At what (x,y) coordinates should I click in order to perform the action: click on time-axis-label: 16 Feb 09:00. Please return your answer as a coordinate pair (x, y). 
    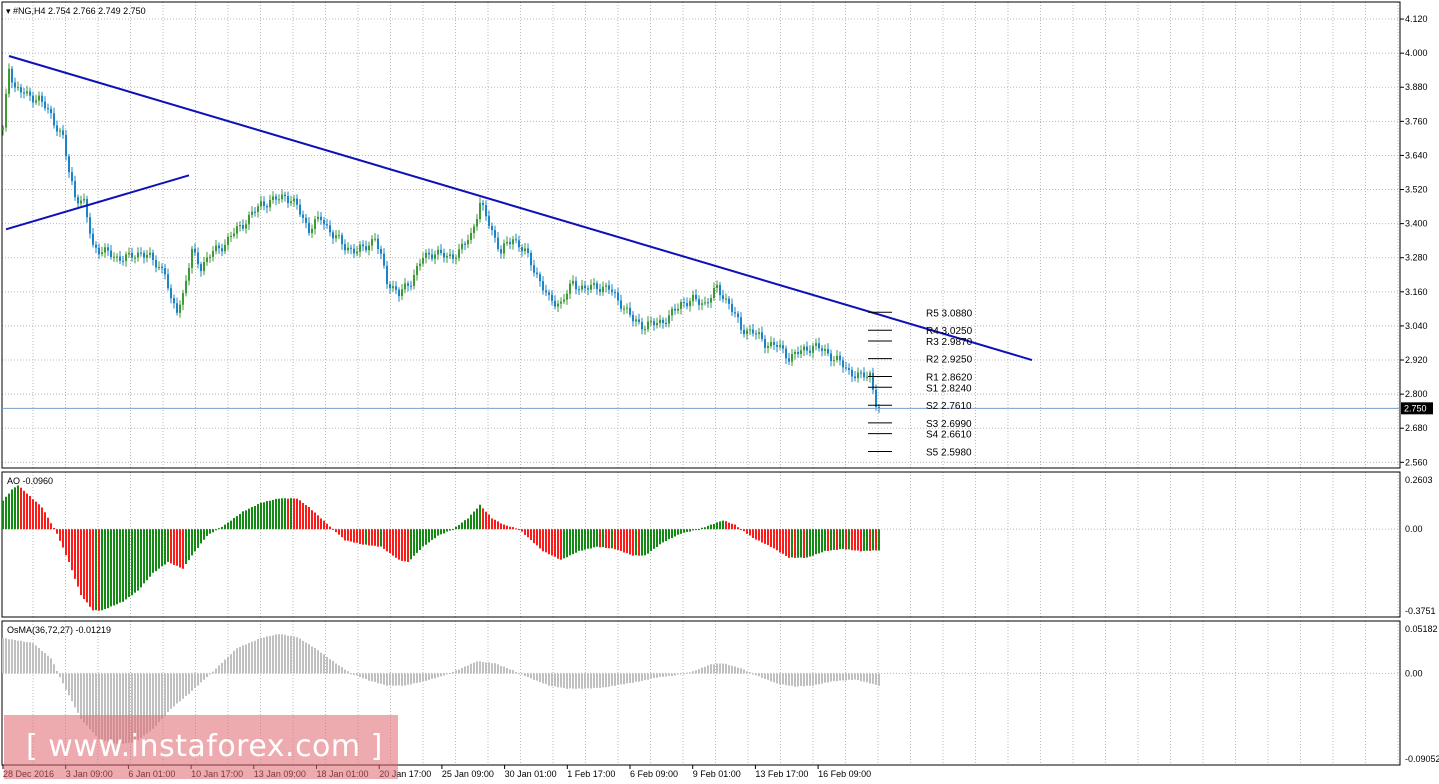
    Looking at the image, I should click on (844, 774).